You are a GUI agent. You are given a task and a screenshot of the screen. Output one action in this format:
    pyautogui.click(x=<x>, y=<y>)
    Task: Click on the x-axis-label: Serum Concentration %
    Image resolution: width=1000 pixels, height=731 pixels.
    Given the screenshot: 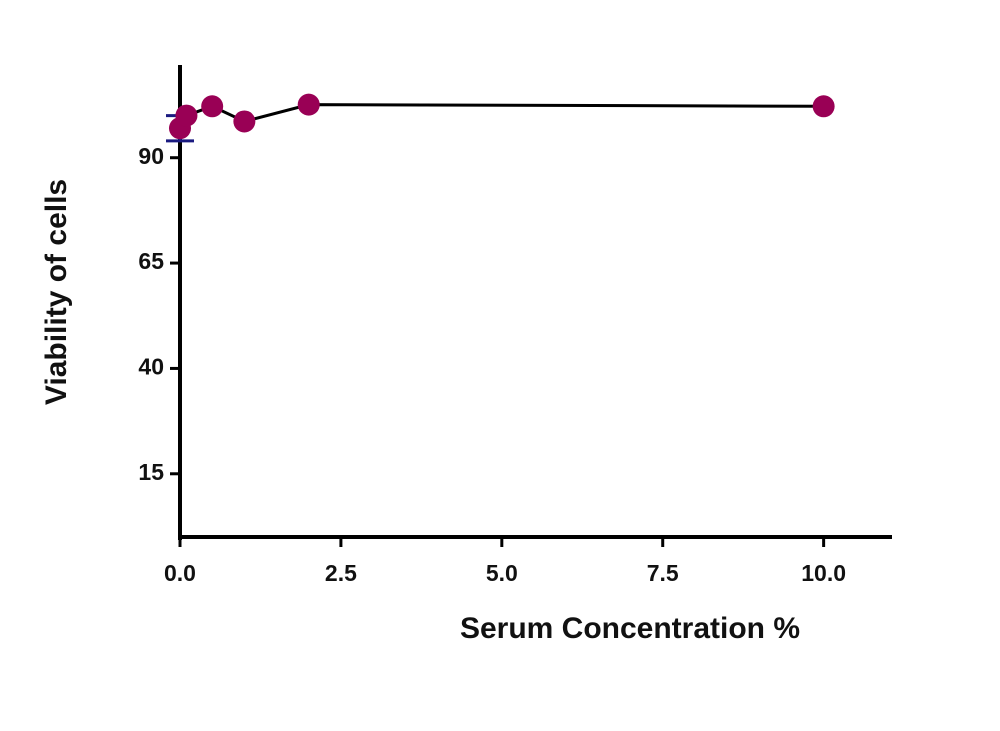 What is the action you would take?
    pyautogui.click(x=630, y=628)
    